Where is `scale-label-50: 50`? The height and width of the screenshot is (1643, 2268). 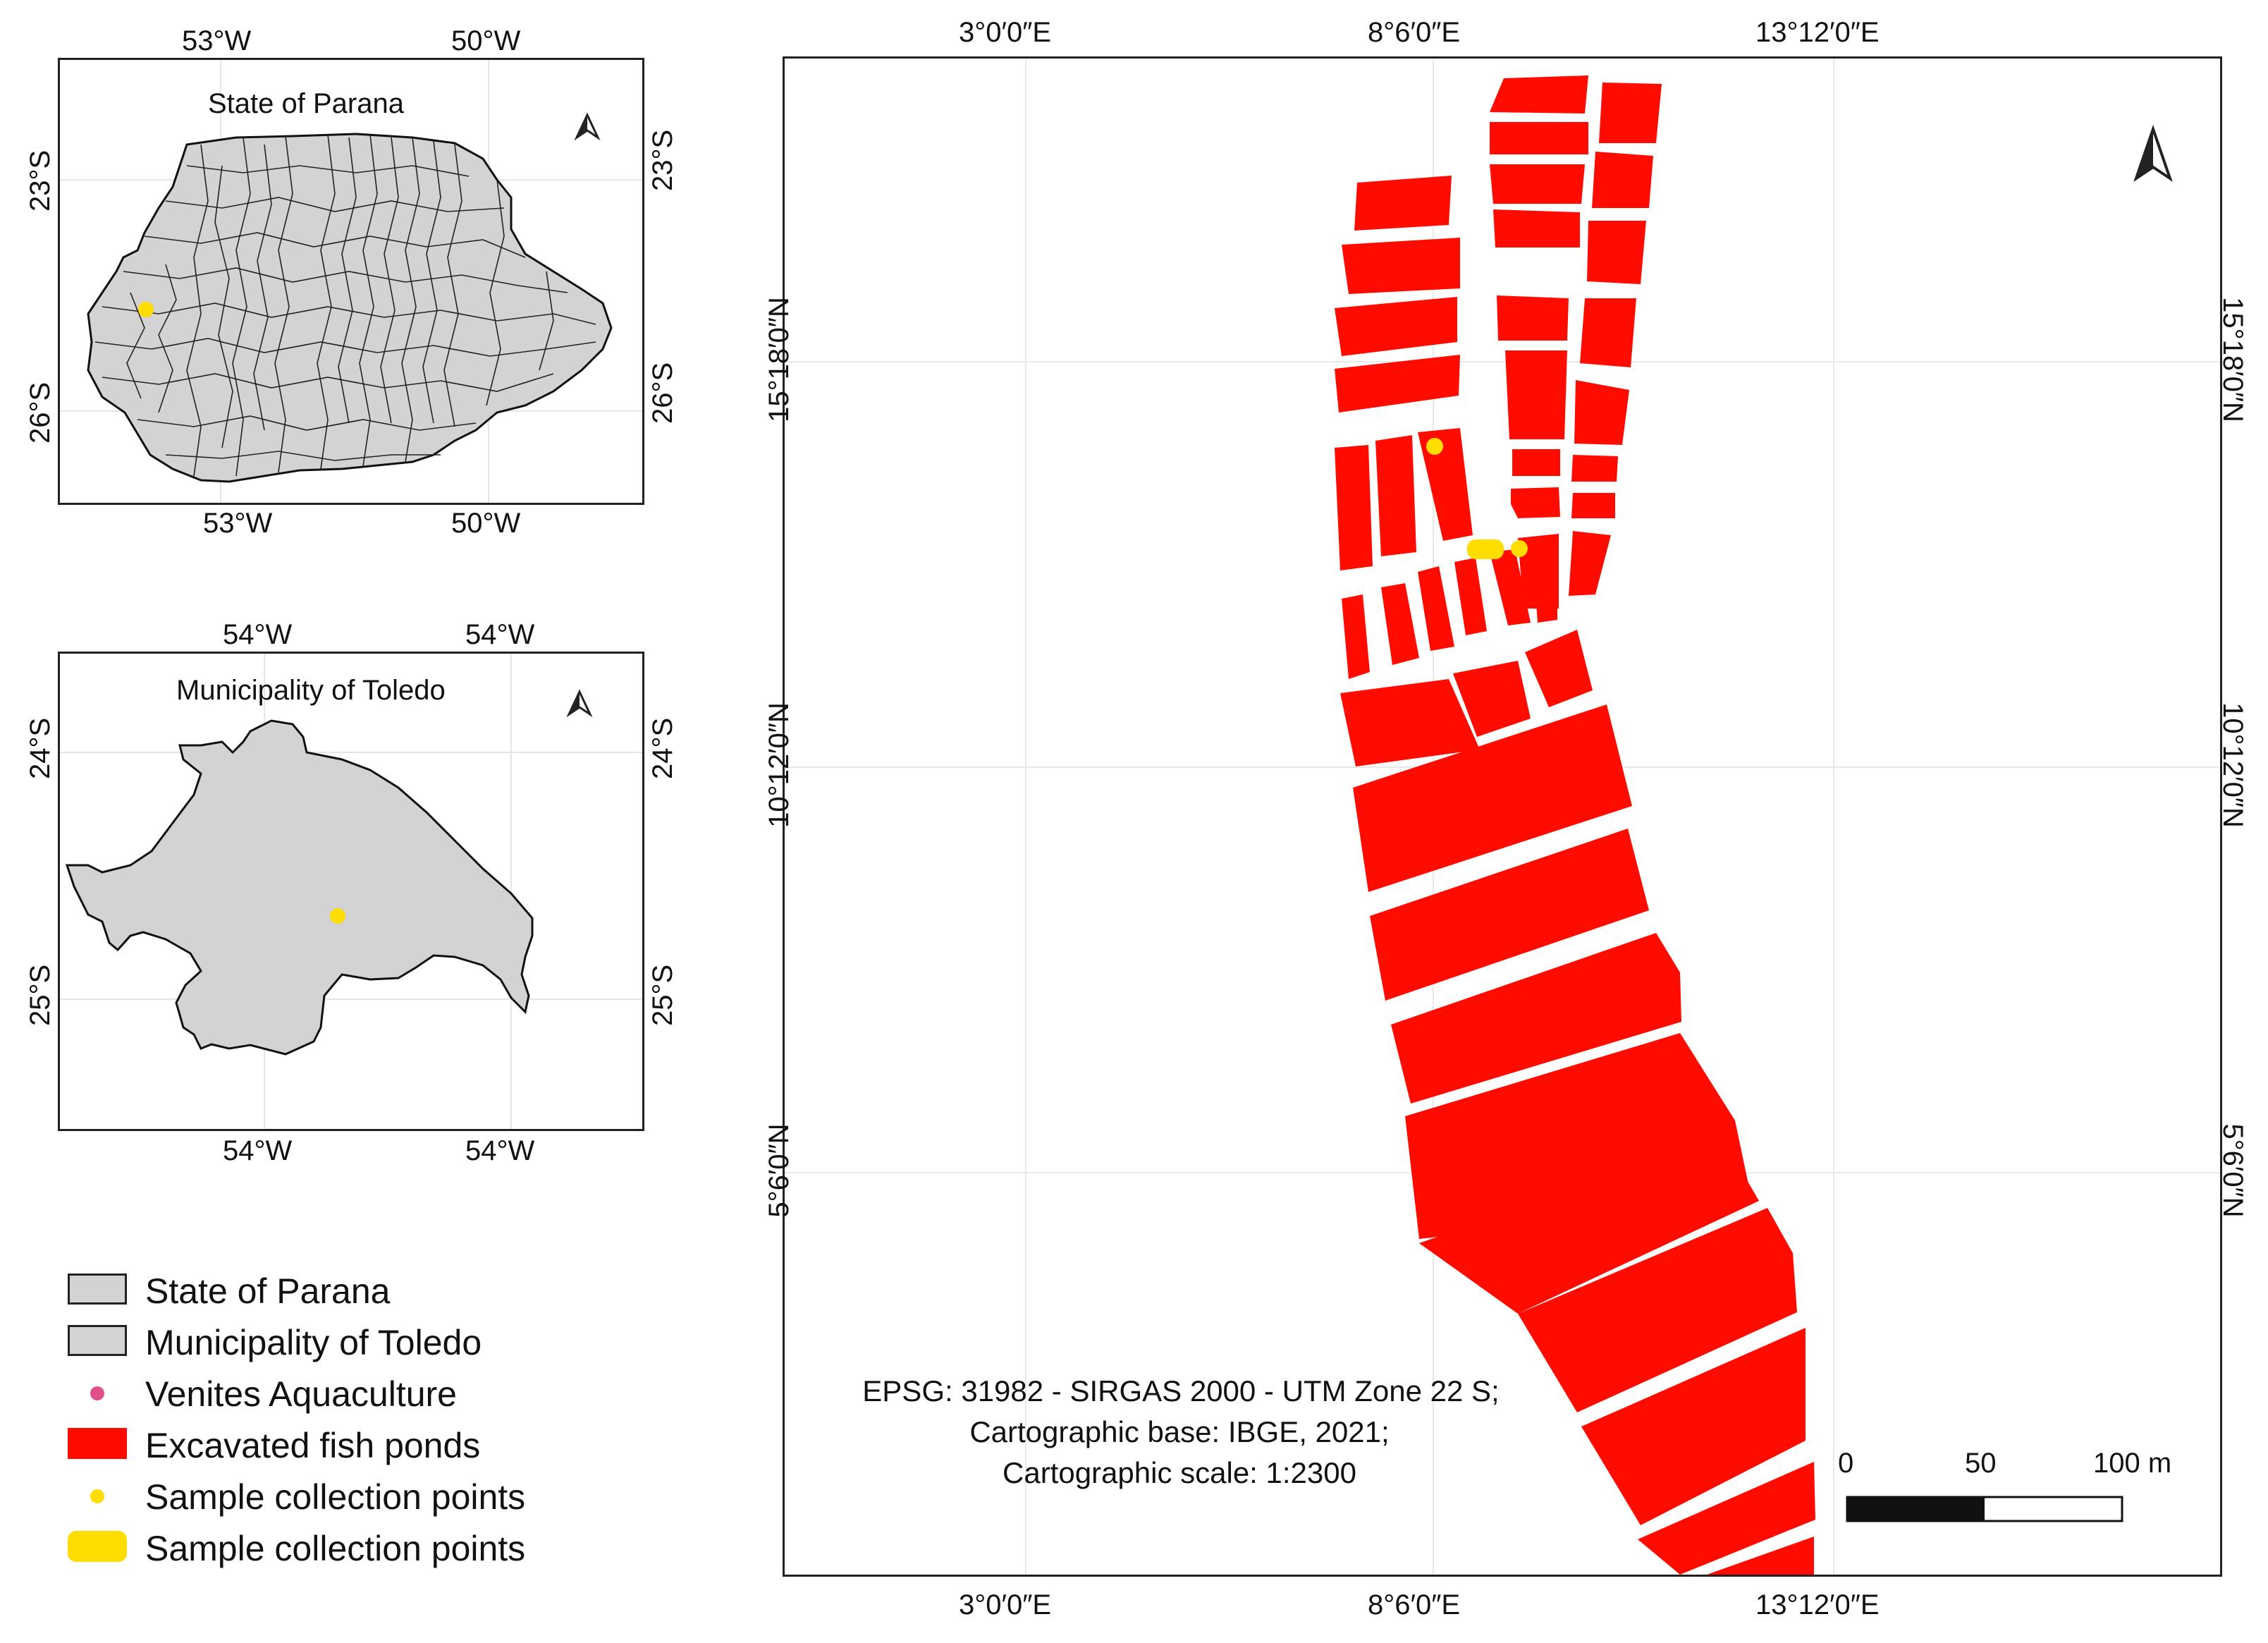
scale-label-50: 50 is located at coordinates (1981, 1463).